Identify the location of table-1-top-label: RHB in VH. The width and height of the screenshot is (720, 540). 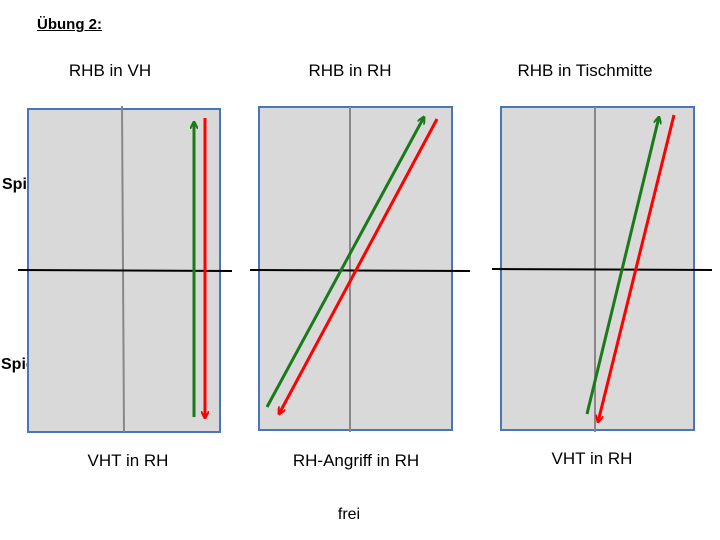
(110, 70).